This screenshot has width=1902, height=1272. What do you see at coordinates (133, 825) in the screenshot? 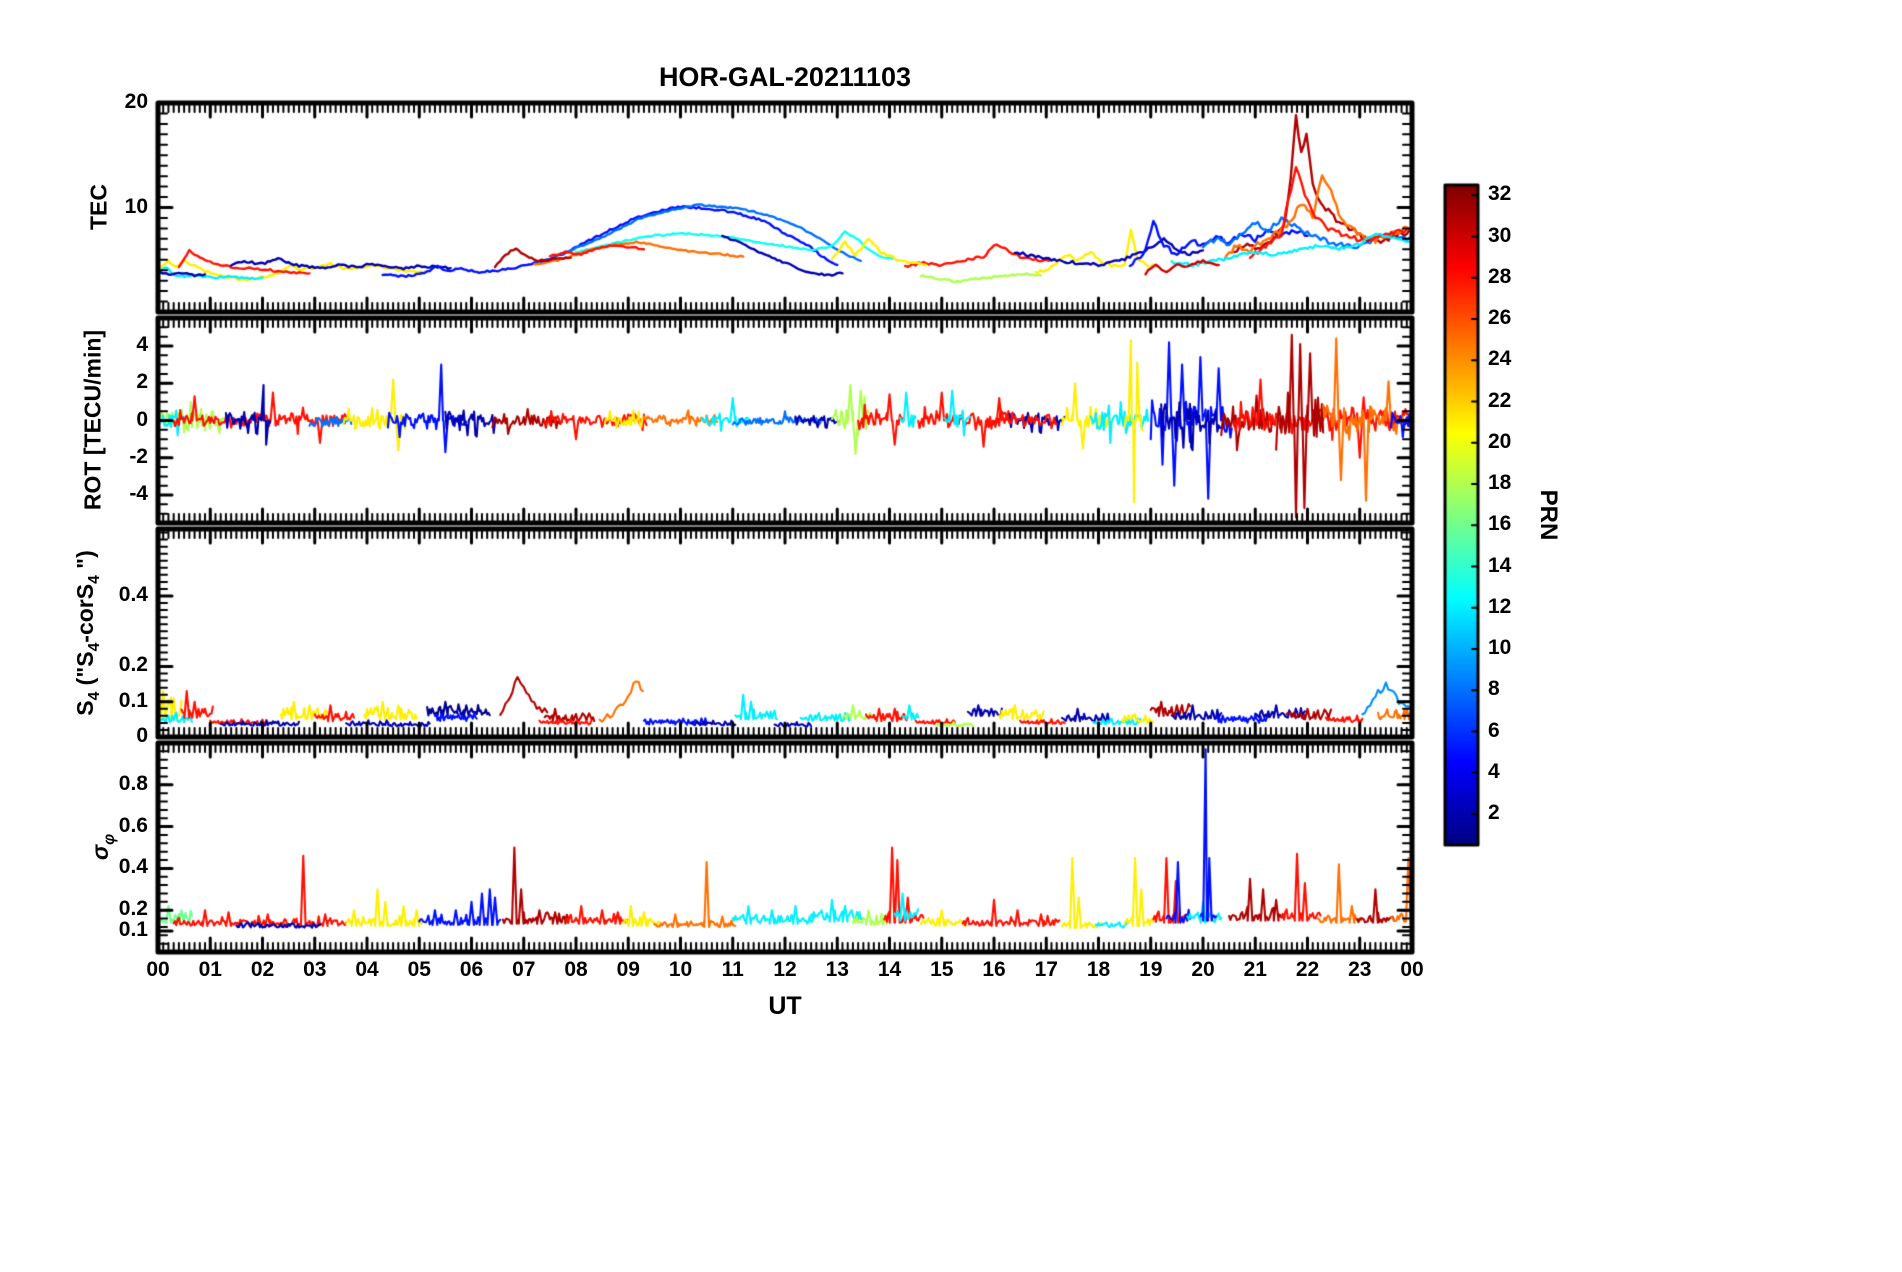
I see `y-tick-label: 0.6` at bounding box center [133, 825].